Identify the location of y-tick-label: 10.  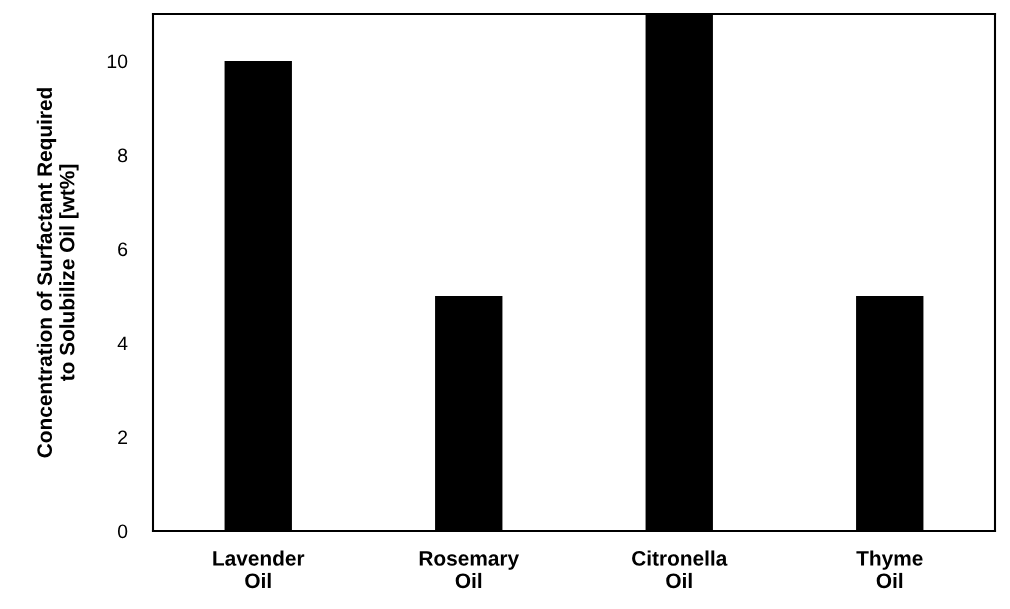
(117, 61).